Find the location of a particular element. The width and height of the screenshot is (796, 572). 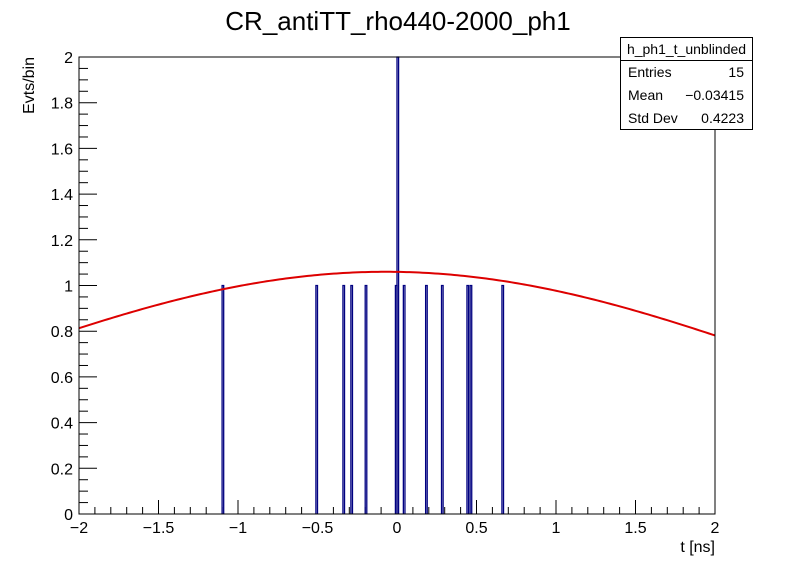

y-tick-label: 0.2 is located at coordinates (62, 469).